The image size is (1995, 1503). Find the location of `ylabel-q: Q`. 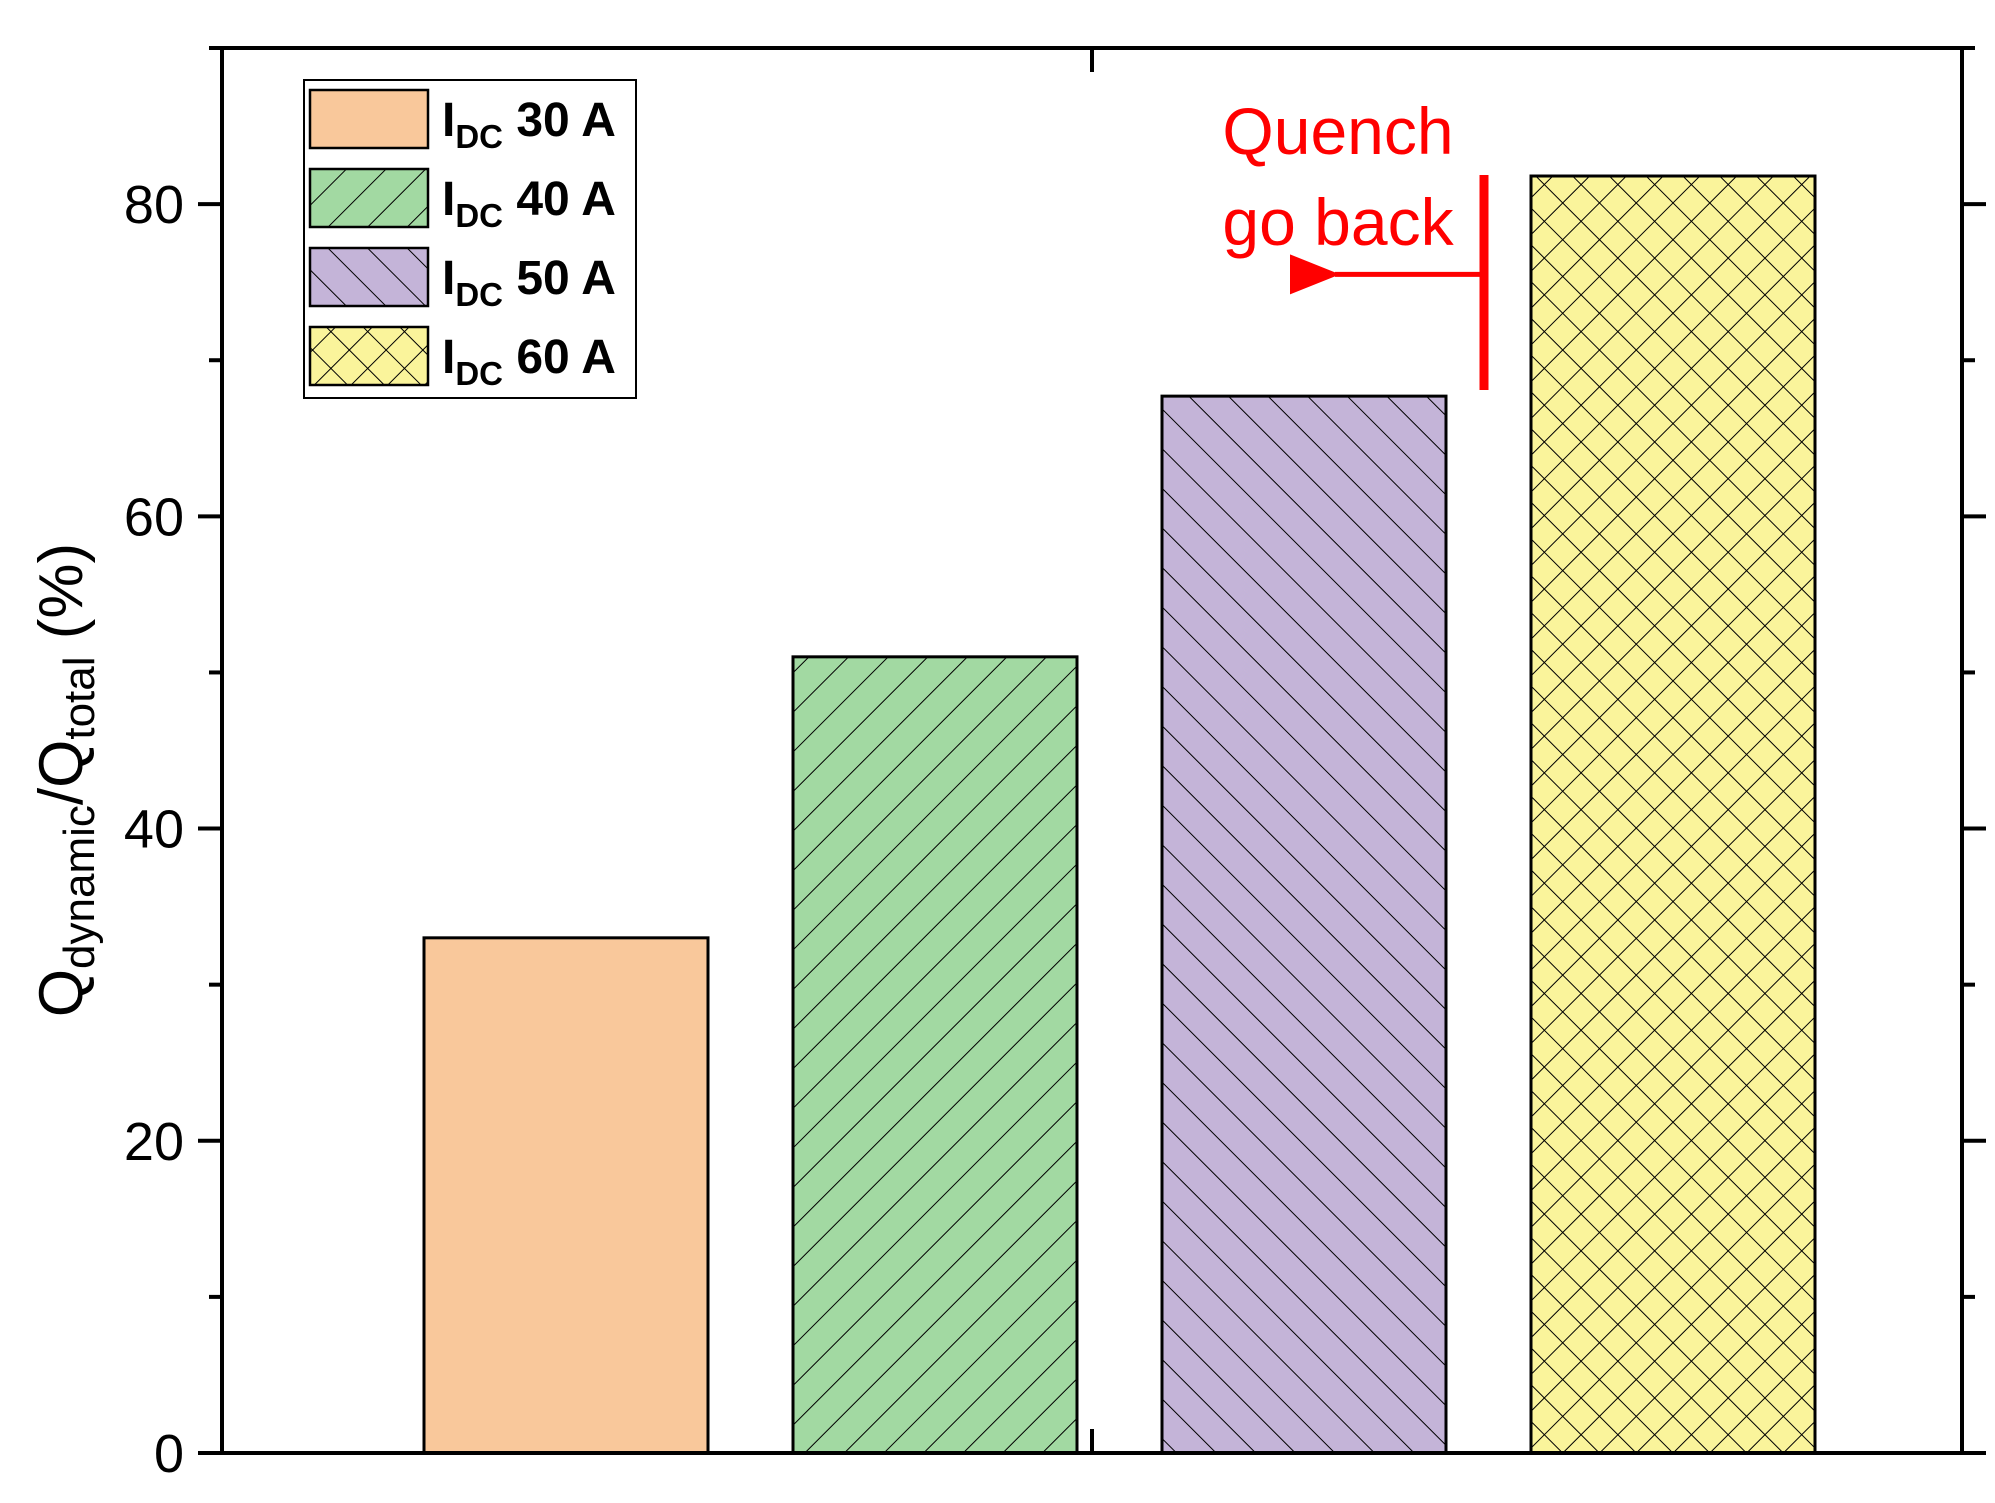

ylabel-q: Q is located at coordinates (61, 993).